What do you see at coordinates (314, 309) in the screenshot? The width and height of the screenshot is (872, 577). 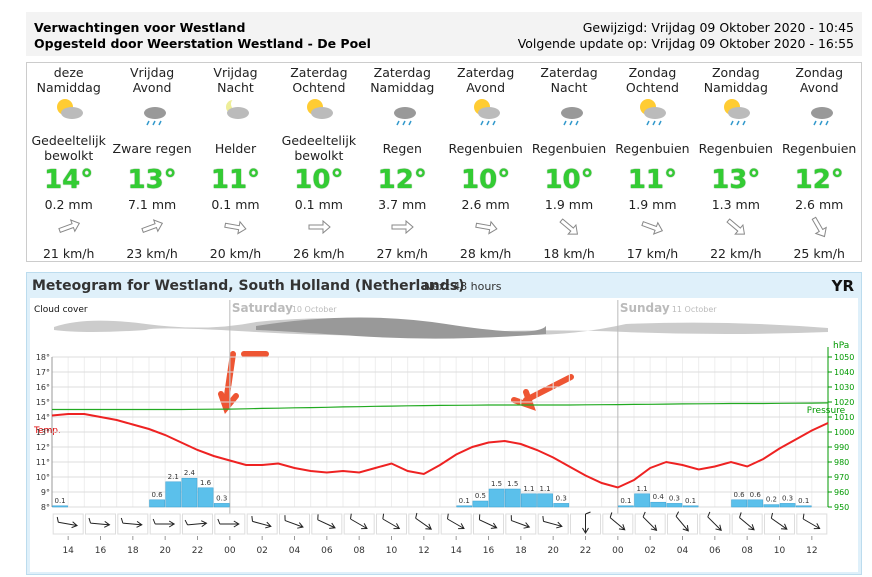 I see `day-date: 10 October` at bounding box center [314, 309].